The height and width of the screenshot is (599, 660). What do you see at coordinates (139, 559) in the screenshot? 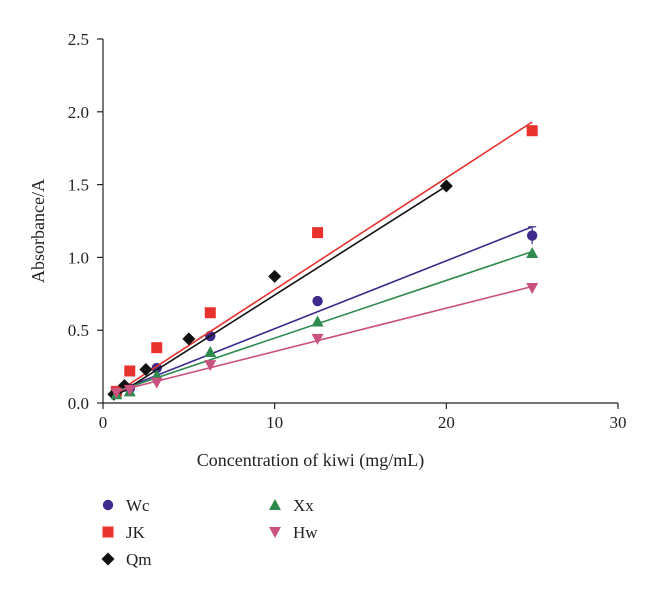
I see `legend-label-qm: Qm` at bounding box center [139, 559].